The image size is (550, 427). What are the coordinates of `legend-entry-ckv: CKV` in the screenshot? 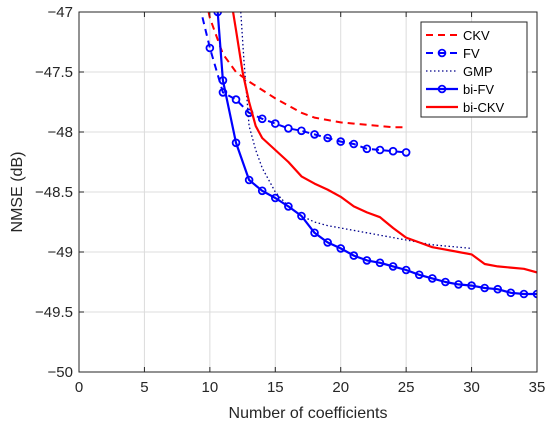 It's located at (458, 35).